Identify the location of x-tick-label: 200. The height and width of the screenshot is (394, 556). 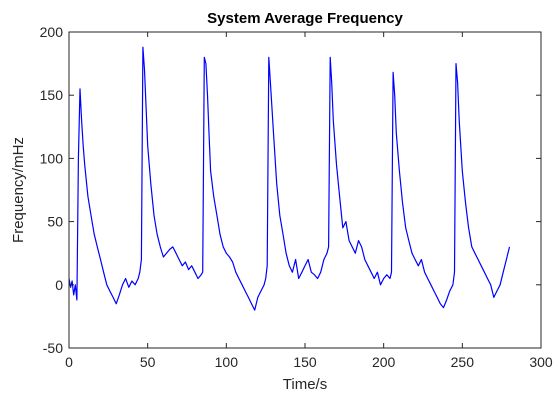
(384, 362).